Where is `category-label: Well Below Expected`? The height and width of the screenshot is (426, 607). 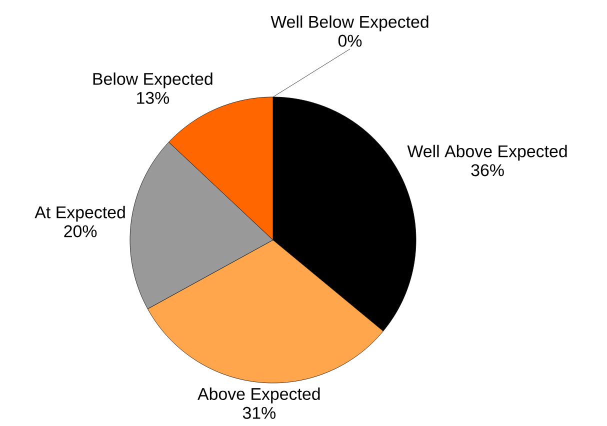
category-label: Well Below Expected is located at coordinates (349, 23).